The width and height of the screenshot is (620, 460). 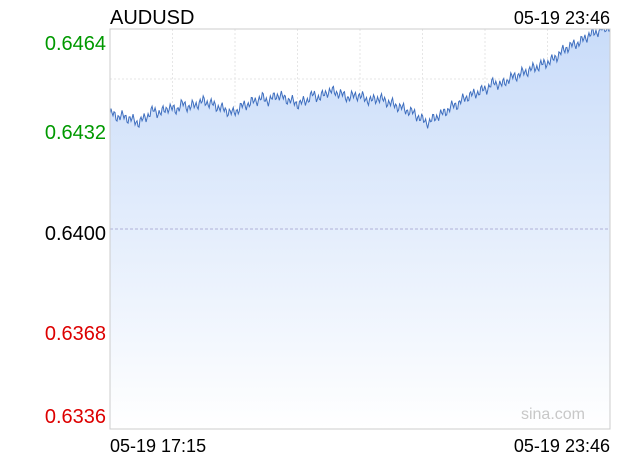 I want to click on y-tick-label: 0.6368, so click(x=75, y=334).